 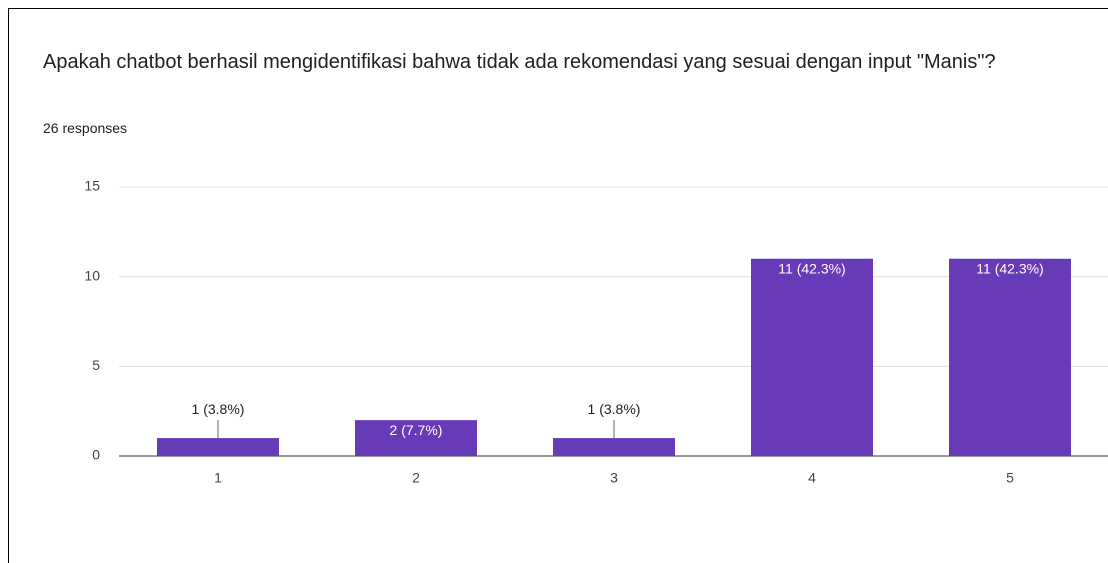 I want to click on y-tick-label: 0, so click(x=96, y=455).